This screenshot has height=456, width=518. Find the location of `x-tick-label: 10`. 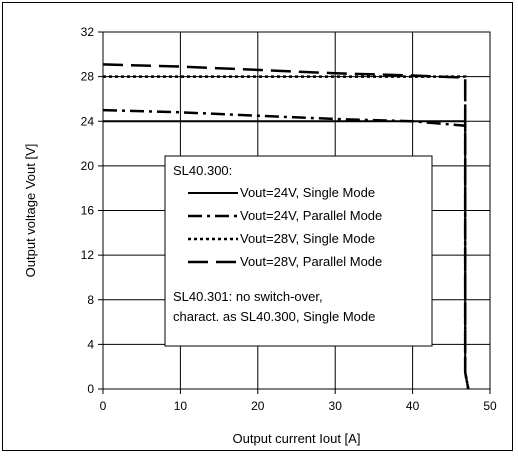

x-tick-label: 10 is located at coordinates (181, 406).